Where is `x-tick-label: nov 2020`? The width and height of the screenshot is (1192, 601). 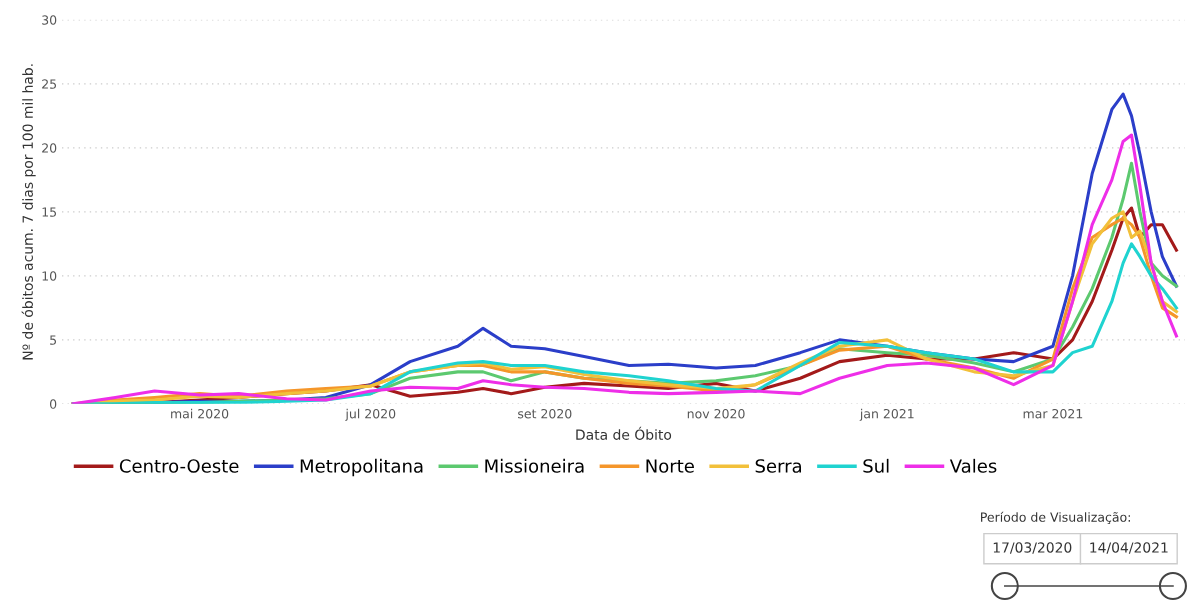
x-tick-label: nov 2020 is located at coordinates (716, 413).